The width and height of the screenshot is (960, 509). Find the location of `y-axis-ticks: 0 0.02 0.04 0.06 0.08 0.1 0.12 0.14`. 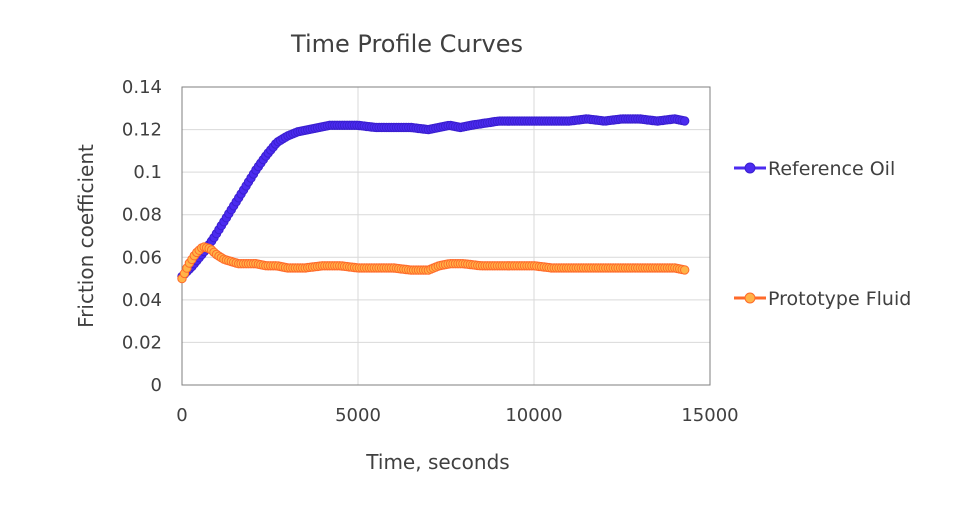

y-axis-ticks: 0 0.02 0.04 0.06 0.08 0.1 0.12 0.14 is located at coordinates (142, 236).